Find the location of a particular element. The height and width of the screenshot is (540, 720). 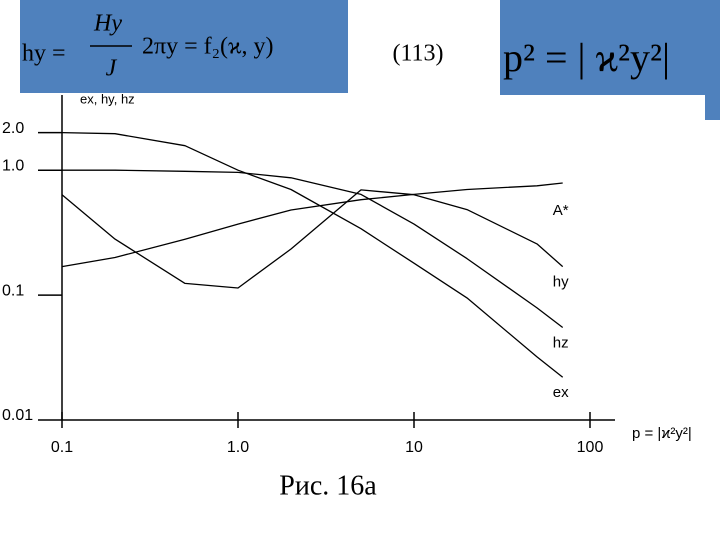

y-tick-label: 1.0 is located at coordinates (13, 165).